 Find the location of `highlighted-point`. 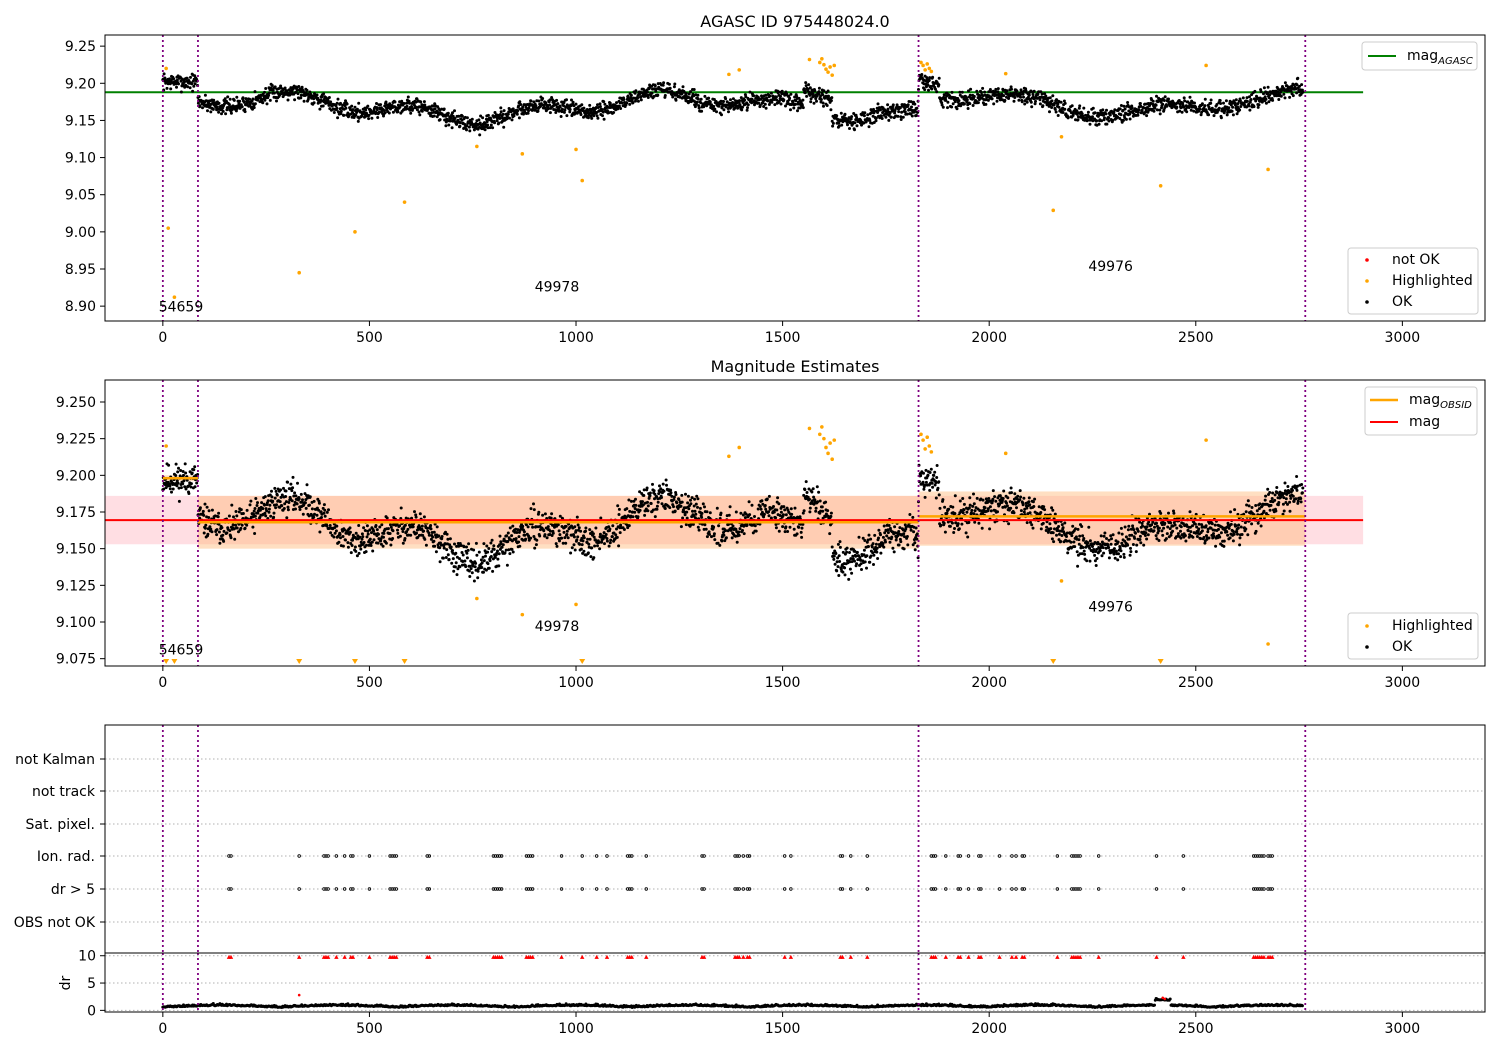

highlighted-point is located at coordinates (819, 62).